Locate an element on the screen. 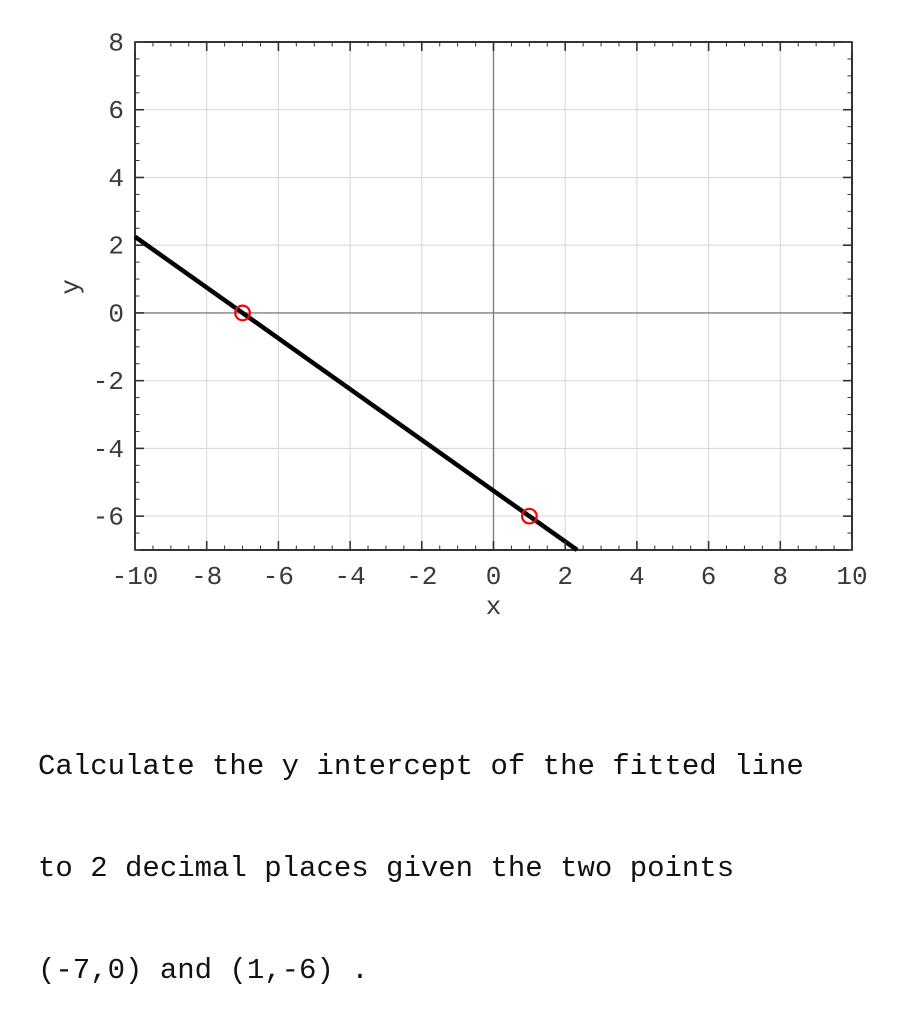 The image size is (900, 1022). y-tick-label: 8 is located at coordinates (116, 44).